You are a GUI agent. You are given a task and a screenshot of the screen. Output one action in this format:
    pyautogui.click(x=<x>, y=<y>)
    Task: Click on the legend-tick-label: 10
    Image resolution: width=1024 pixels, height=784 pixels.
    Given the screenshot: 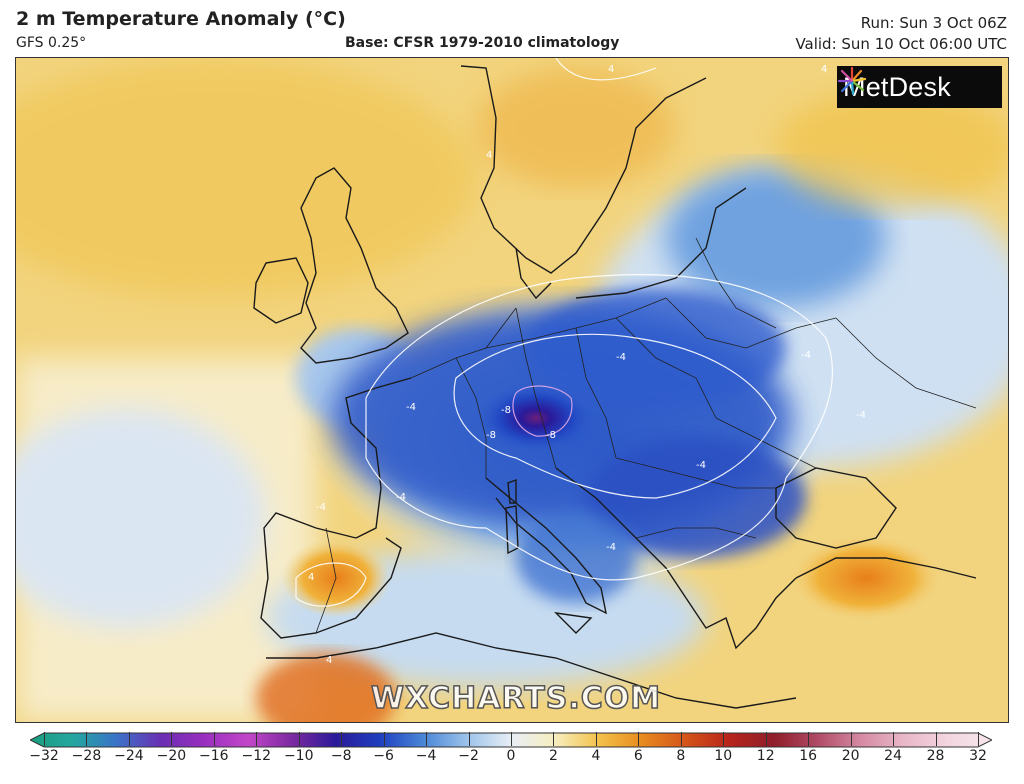 What is the action you would take?
    pyautogui.click(x=723, y=756)
    